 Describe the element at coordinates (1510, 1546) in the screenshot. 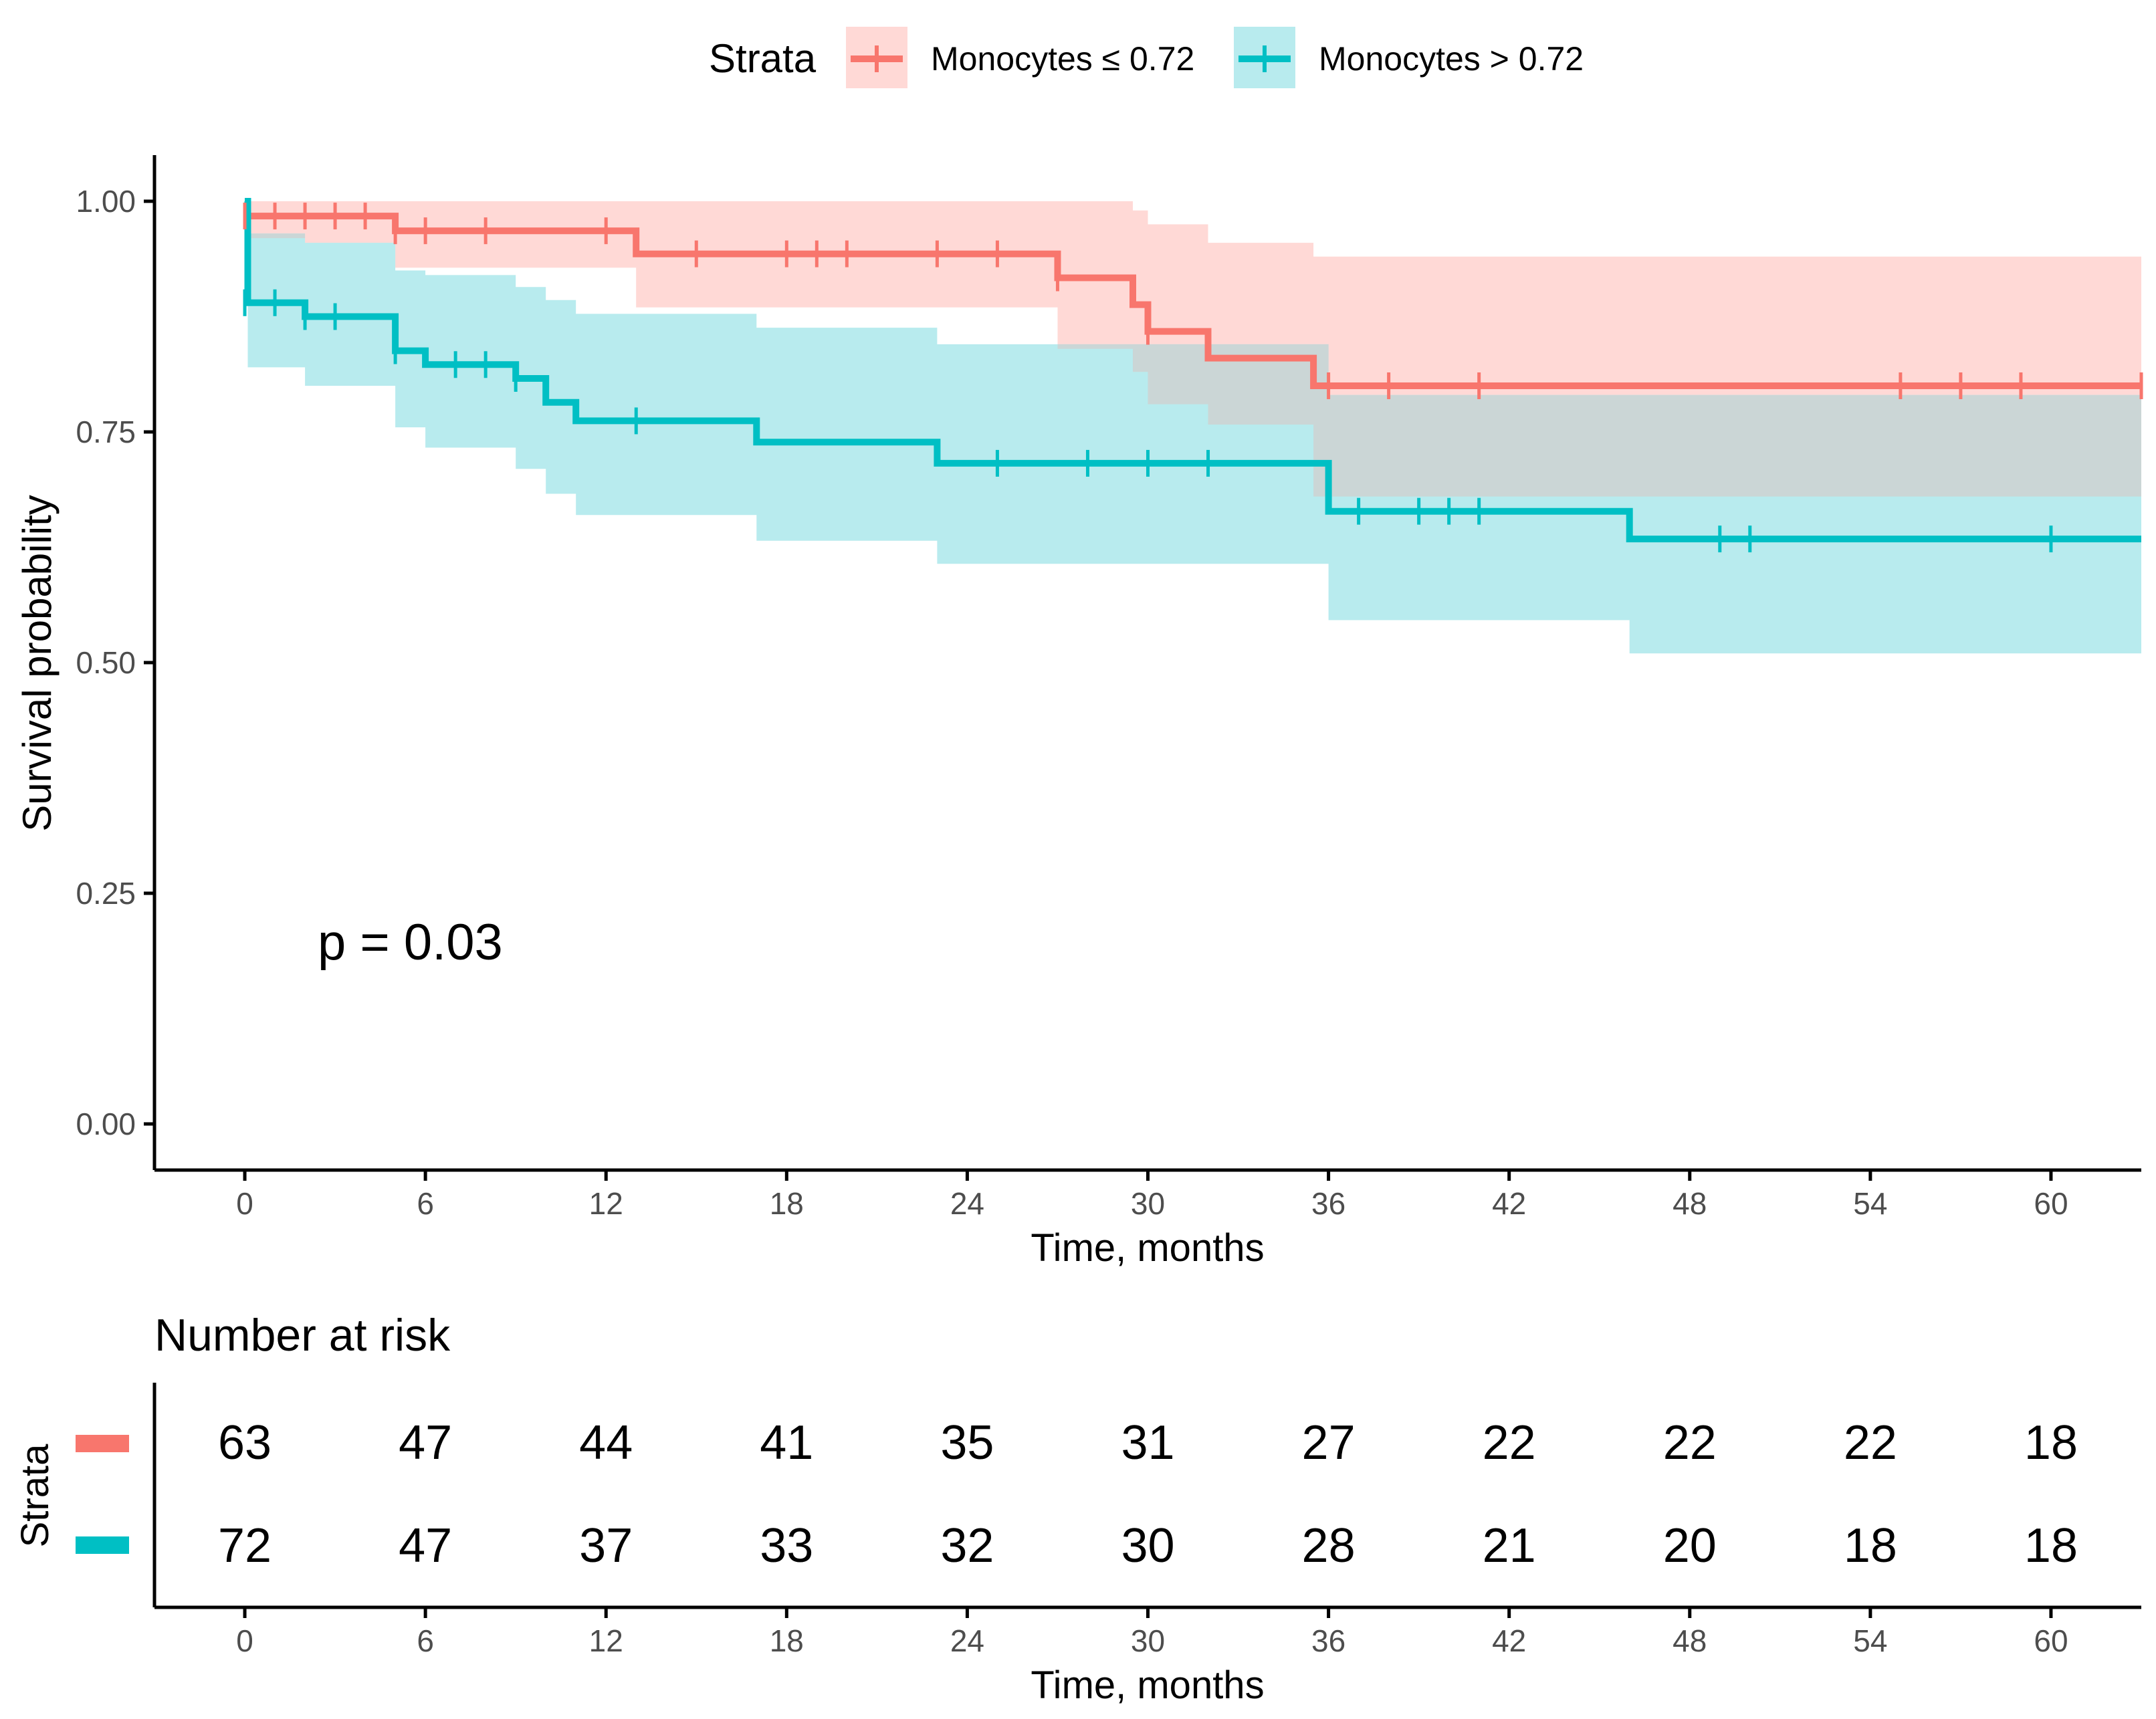

I see `risk-count-high: 21` at that location.